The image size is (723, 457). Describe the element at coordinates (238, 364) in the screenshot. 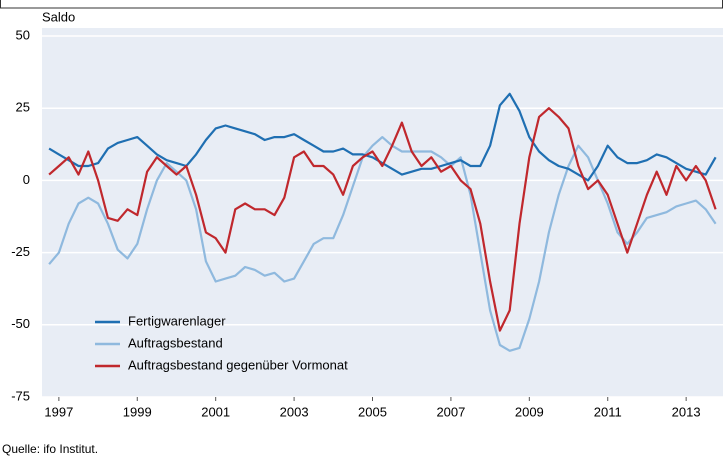

I see `legend-label: Auftragsbestand gegenüber Vormonat` at that location.